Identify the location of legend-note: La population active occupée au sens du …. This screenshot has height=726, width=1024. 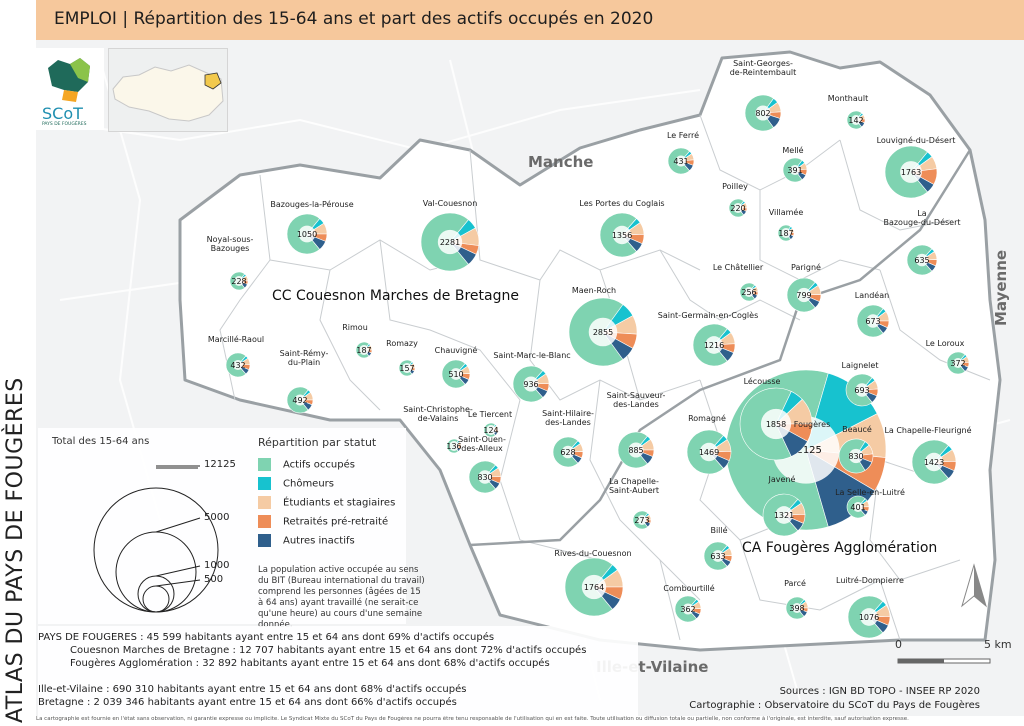
(341, 597).